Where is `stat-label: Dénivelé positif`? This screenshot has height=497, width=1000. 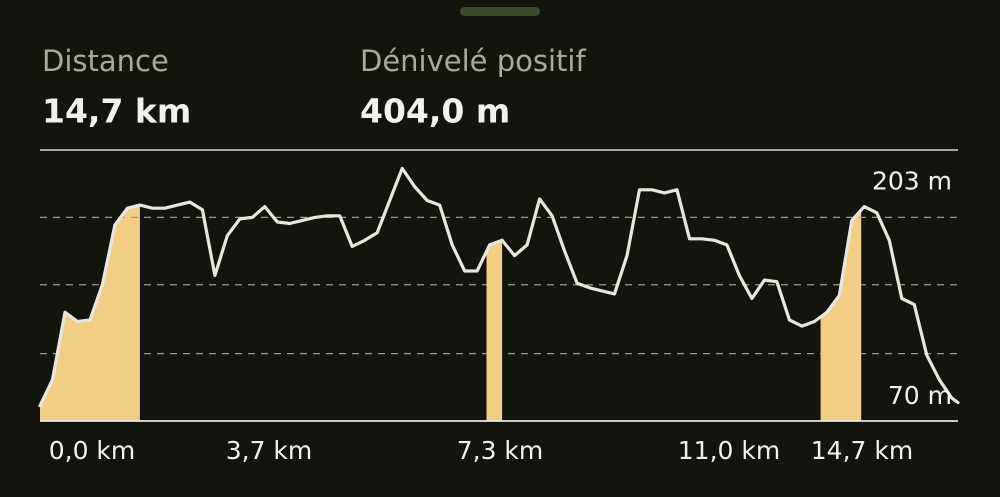 stat-label: Dénivelé positif is located at coordinates (473, 61).